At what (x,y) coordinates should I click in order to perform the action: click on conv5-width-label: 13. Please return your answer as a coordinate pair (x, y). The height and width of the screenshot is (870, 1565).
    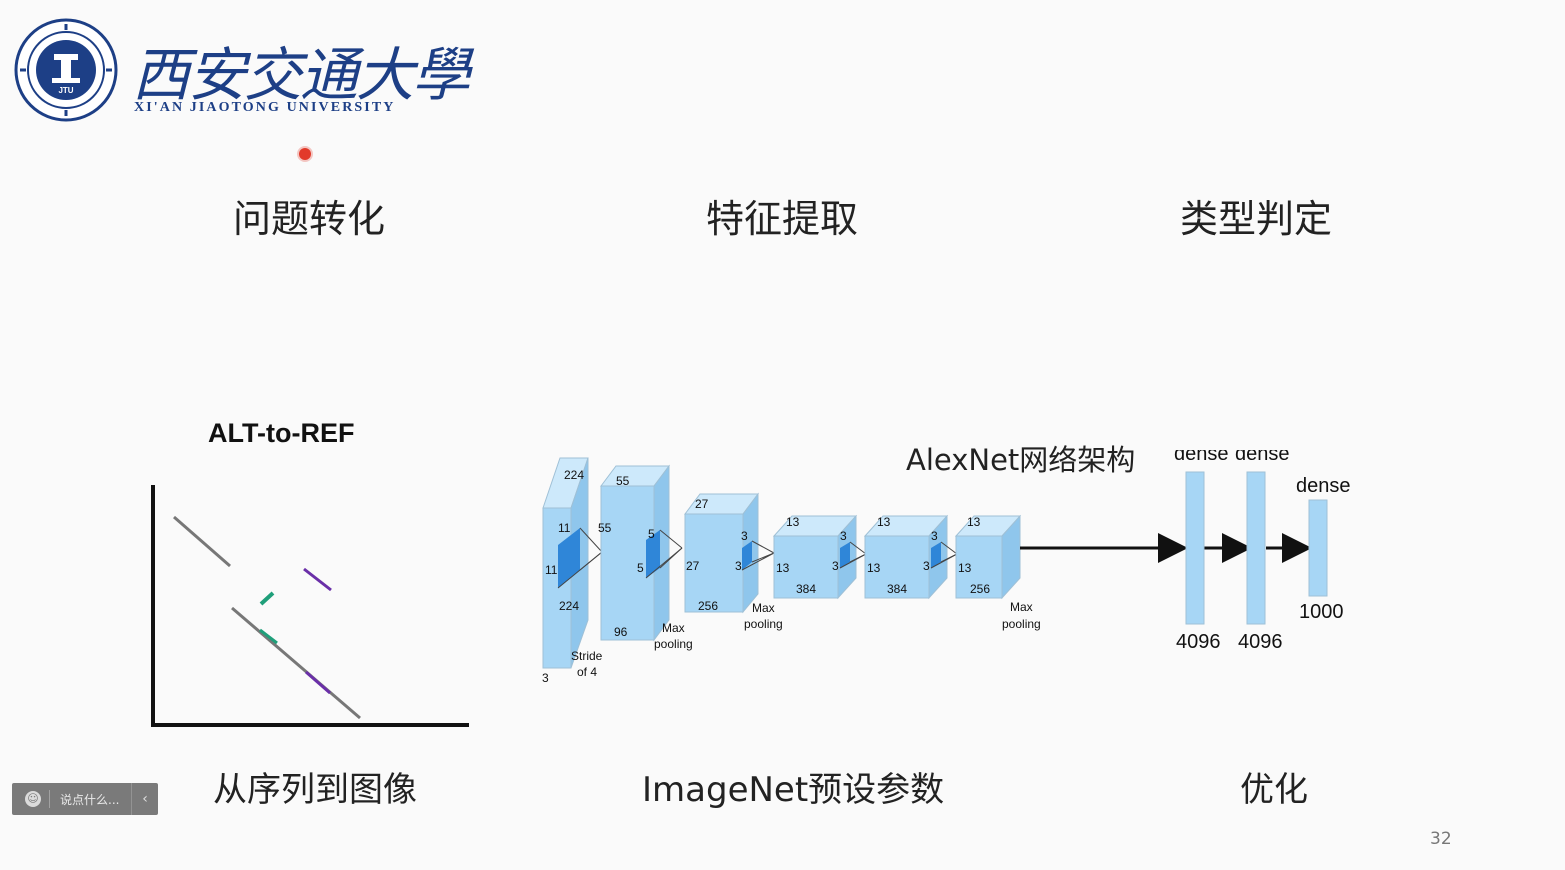
    Looking at the image, I should click on (965, 568).